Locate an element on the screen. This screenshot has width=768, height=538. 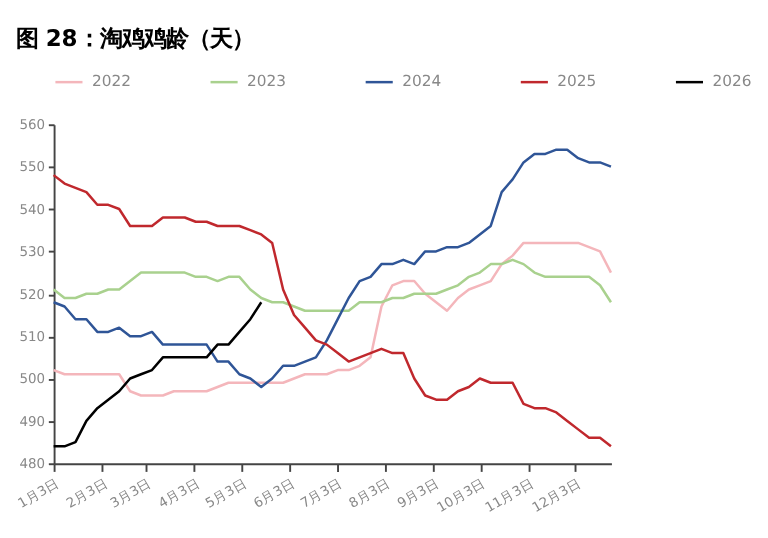
legend-label: 2023 is located at coordinates (267, 80).